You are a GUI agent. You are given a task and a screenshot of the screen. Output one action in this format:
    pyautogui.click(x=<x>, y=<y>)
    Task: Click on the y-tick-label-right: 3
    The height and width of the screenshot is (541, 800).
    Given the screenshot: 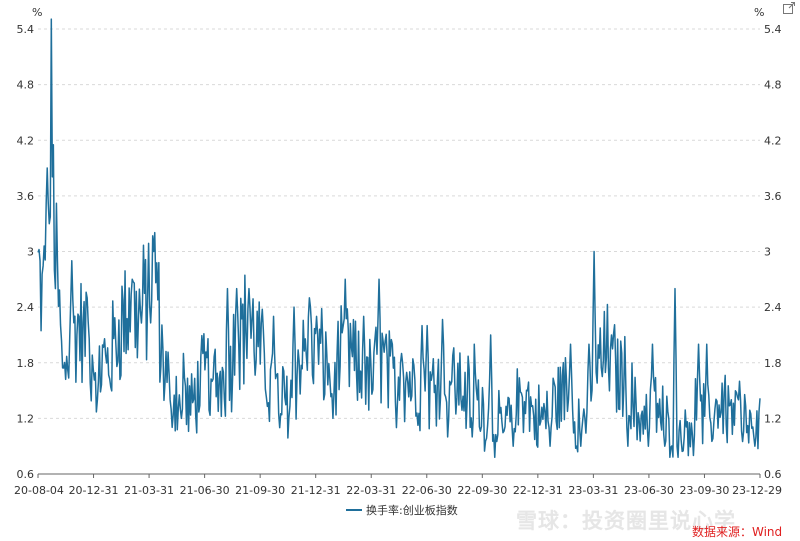 What is the action you would take?
    pyautogui.click(x=767, y=252)
    